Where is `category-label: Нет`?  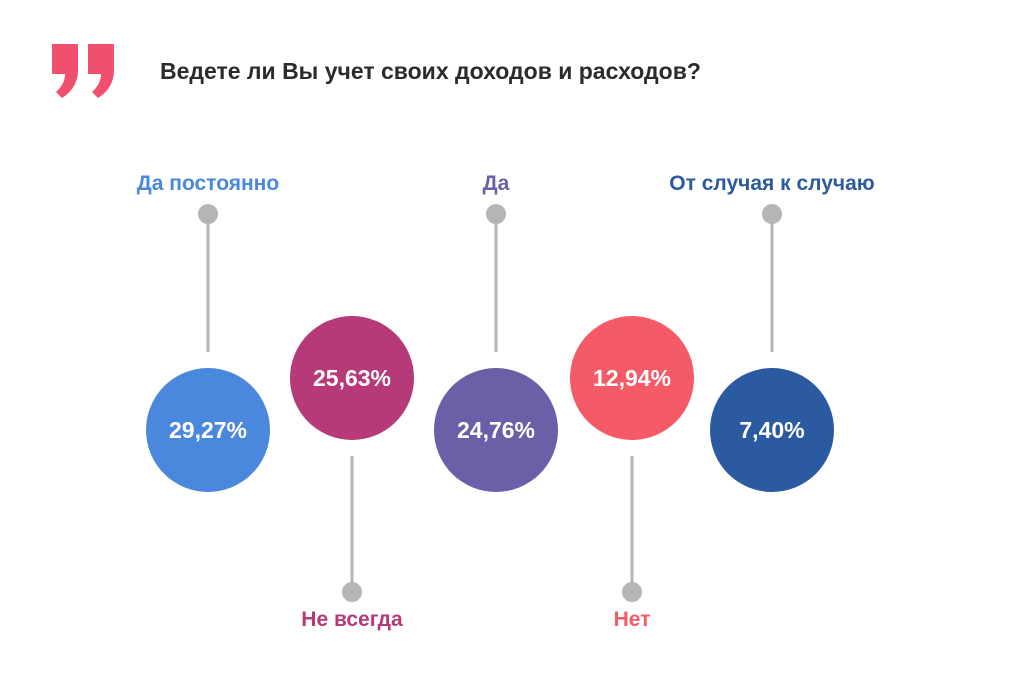 category-label: Нет is located at coordinates (632, 619).